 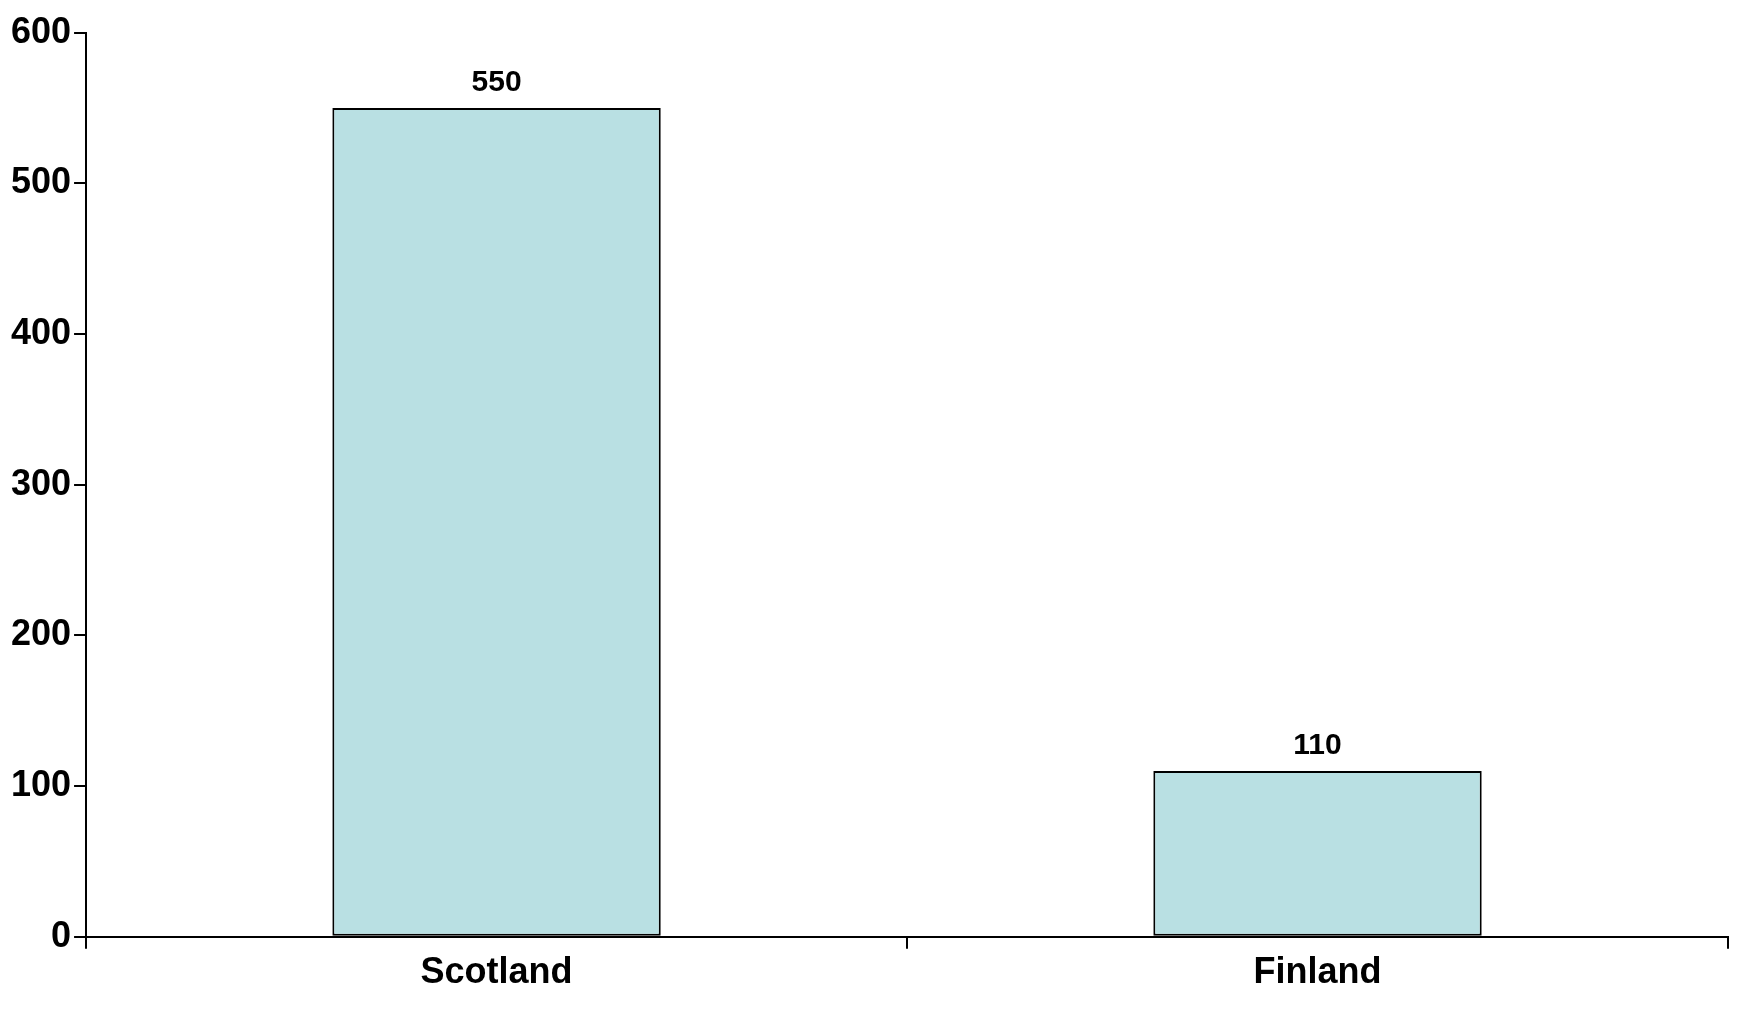 I want to click on y-tick-label: 200, so click(x=41, y=633).